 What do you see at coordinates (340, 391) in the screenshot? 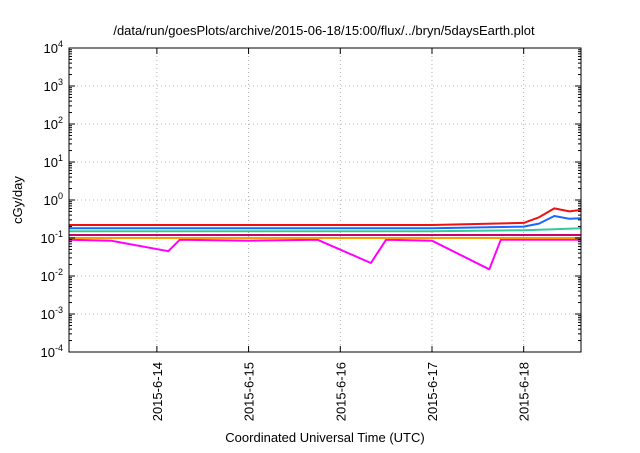
I see `x-tick-label: 2015-6-16` at bounding box center [340, 391].